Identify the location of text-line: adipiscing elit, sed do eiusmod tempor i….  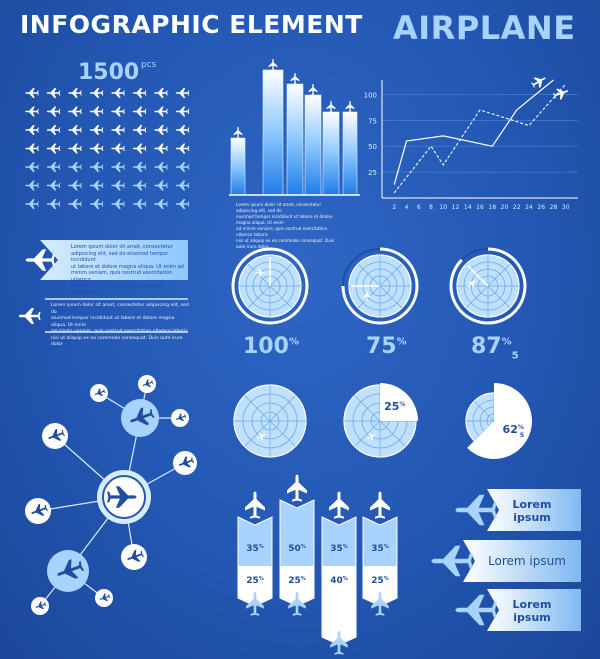
(120, 257).